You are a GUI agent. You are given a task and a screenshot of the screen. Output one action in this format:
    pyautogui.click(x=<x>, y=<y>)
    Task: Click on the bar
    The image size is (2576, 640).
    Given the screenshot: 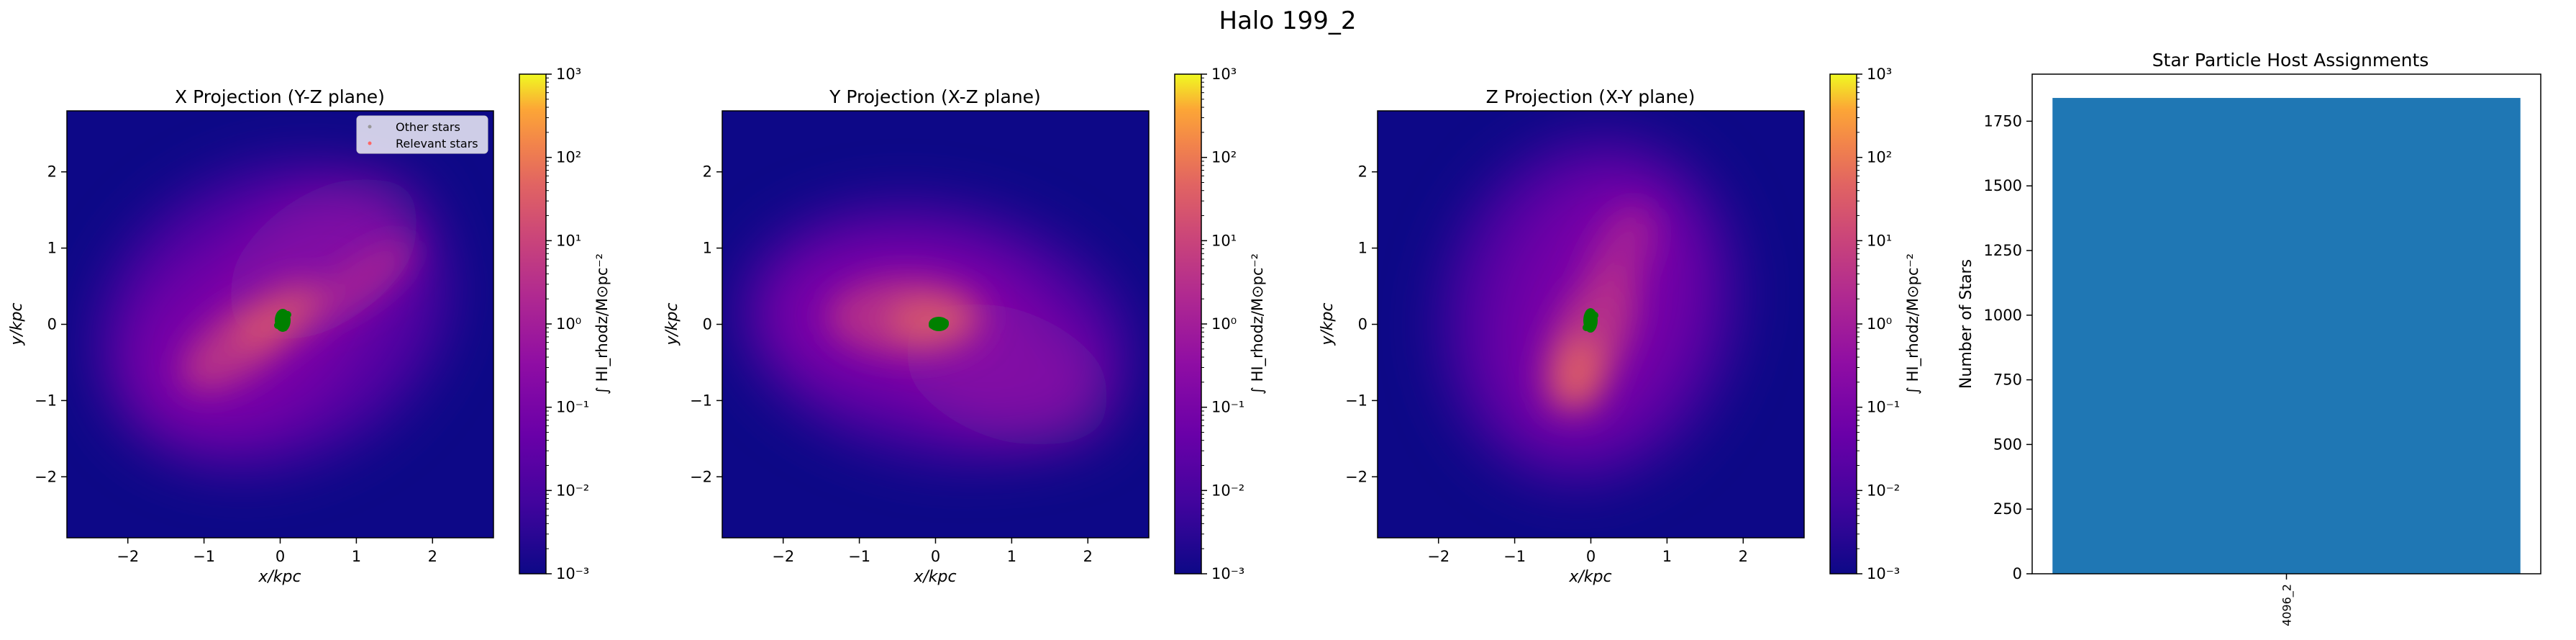 What is the action you would take?
    pyautogui.click(x=2286, y=336)
    